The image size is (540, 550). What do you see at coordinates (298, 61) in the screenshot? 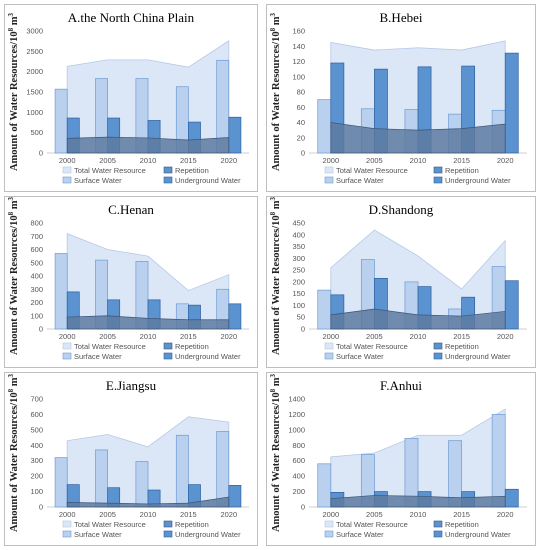
I see `y-tick-label: 120` at bounding box center [298, 61].